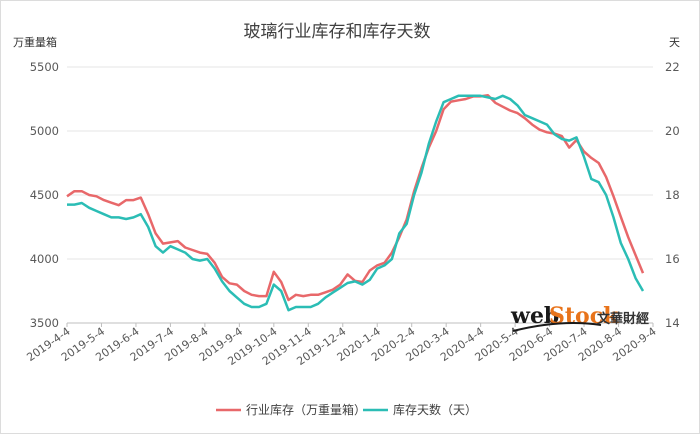 The height and width of the screenshot is (435, 700). I want to click on legend: 行业库存（万重量箱） 库存天数（天）, so click(346, 409).